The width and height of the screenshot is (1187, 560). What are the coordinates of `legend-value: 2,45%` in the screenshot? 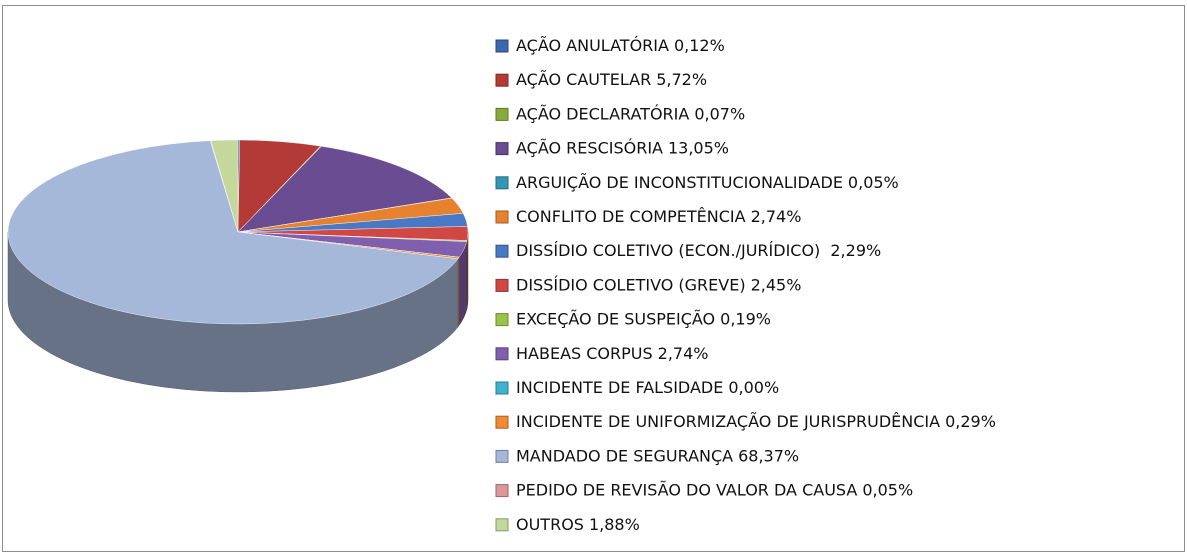 It's located at (776, 284).